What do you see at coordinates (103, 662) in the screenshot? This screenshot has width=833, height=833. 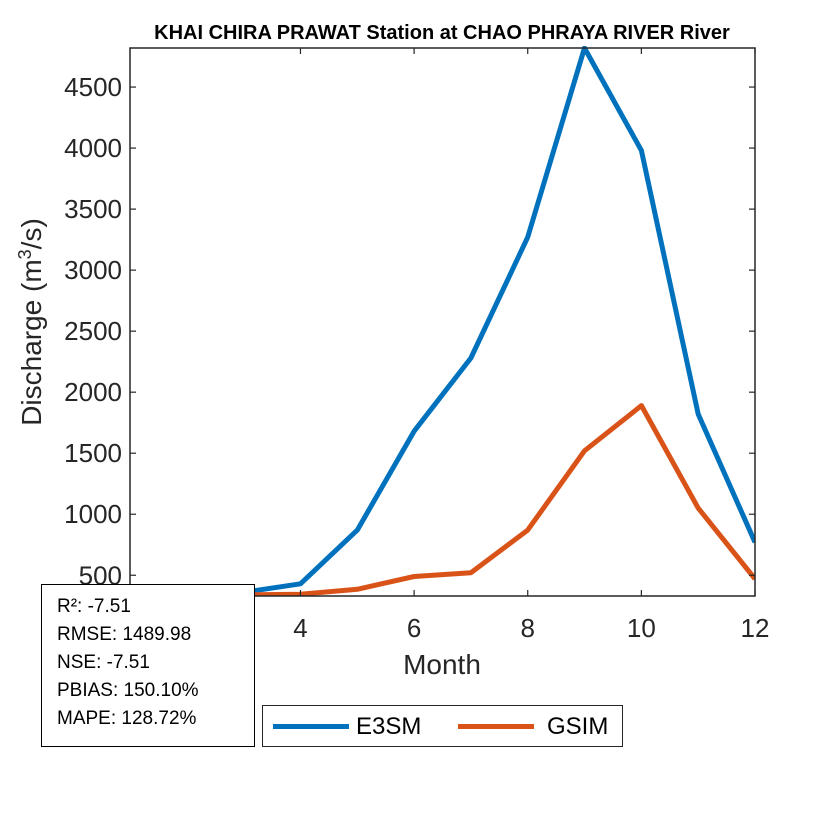 I see `stat-nse: NSE: -7.51` at bounding box center [103, 662].